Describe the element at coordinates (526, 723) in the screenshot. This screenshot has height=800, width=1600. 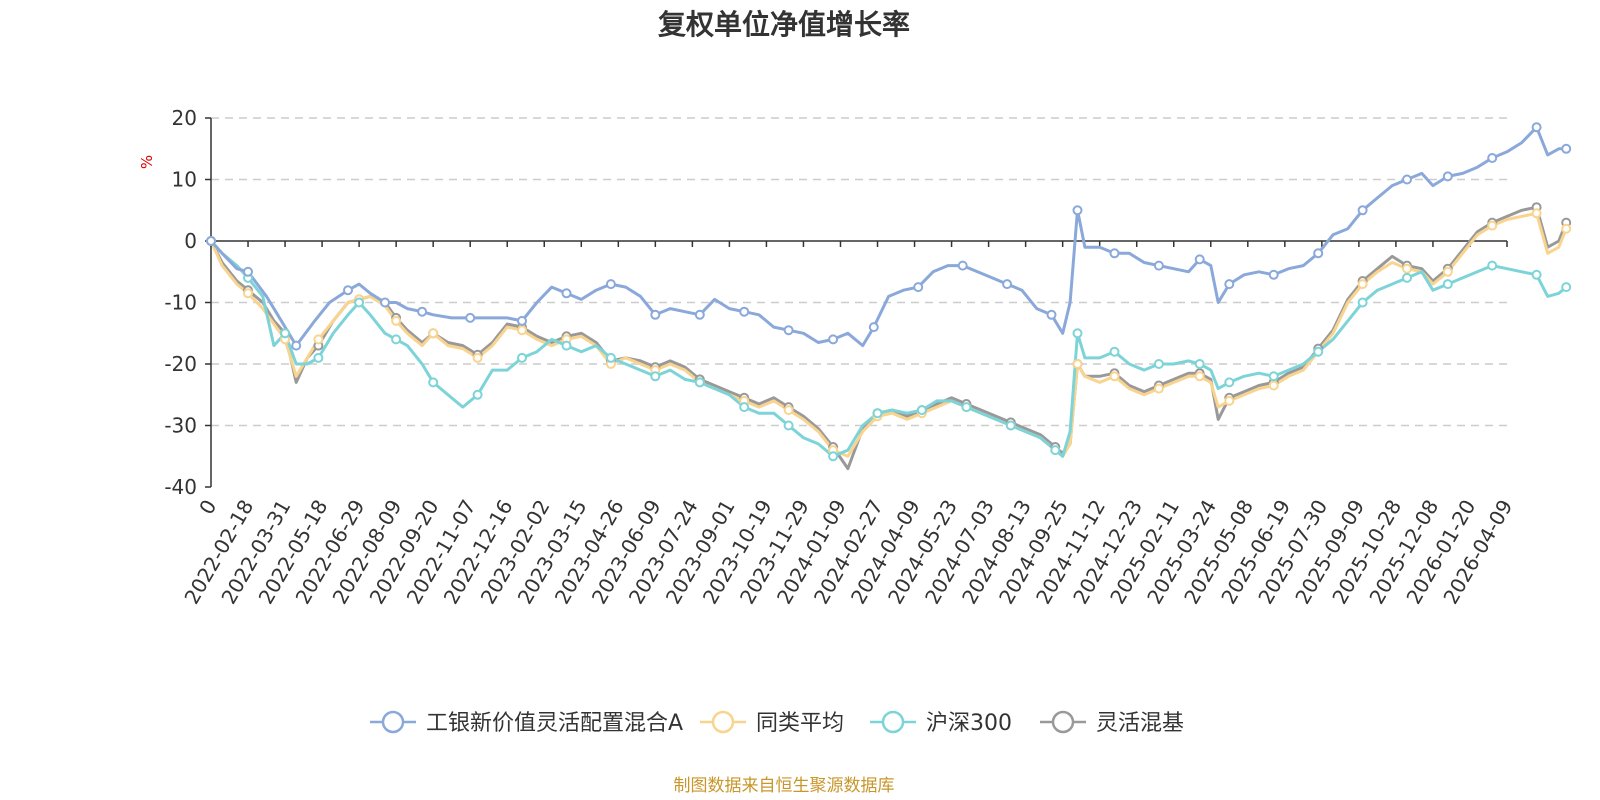
I see `legend-item: 工银新价值灵活配置混合A` at that location.